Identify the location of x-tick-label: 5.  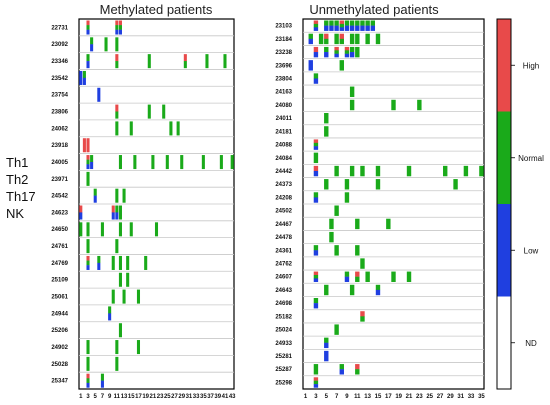
(327, 397).